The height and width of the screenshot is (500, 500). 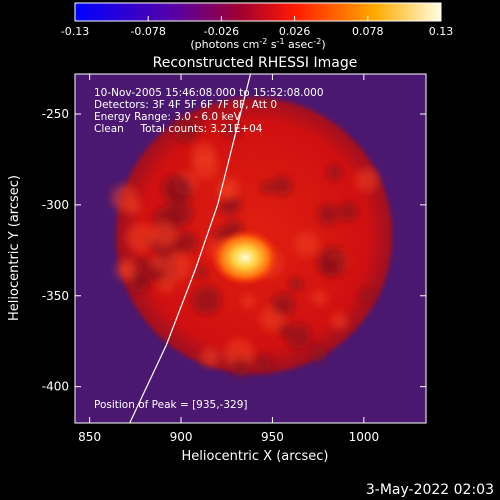 What do you see at coordinates (255, 456) in the screenshot?
I see `x-axis-label: Heliocentric X (arcsec)` at bounding box center [255, 456].